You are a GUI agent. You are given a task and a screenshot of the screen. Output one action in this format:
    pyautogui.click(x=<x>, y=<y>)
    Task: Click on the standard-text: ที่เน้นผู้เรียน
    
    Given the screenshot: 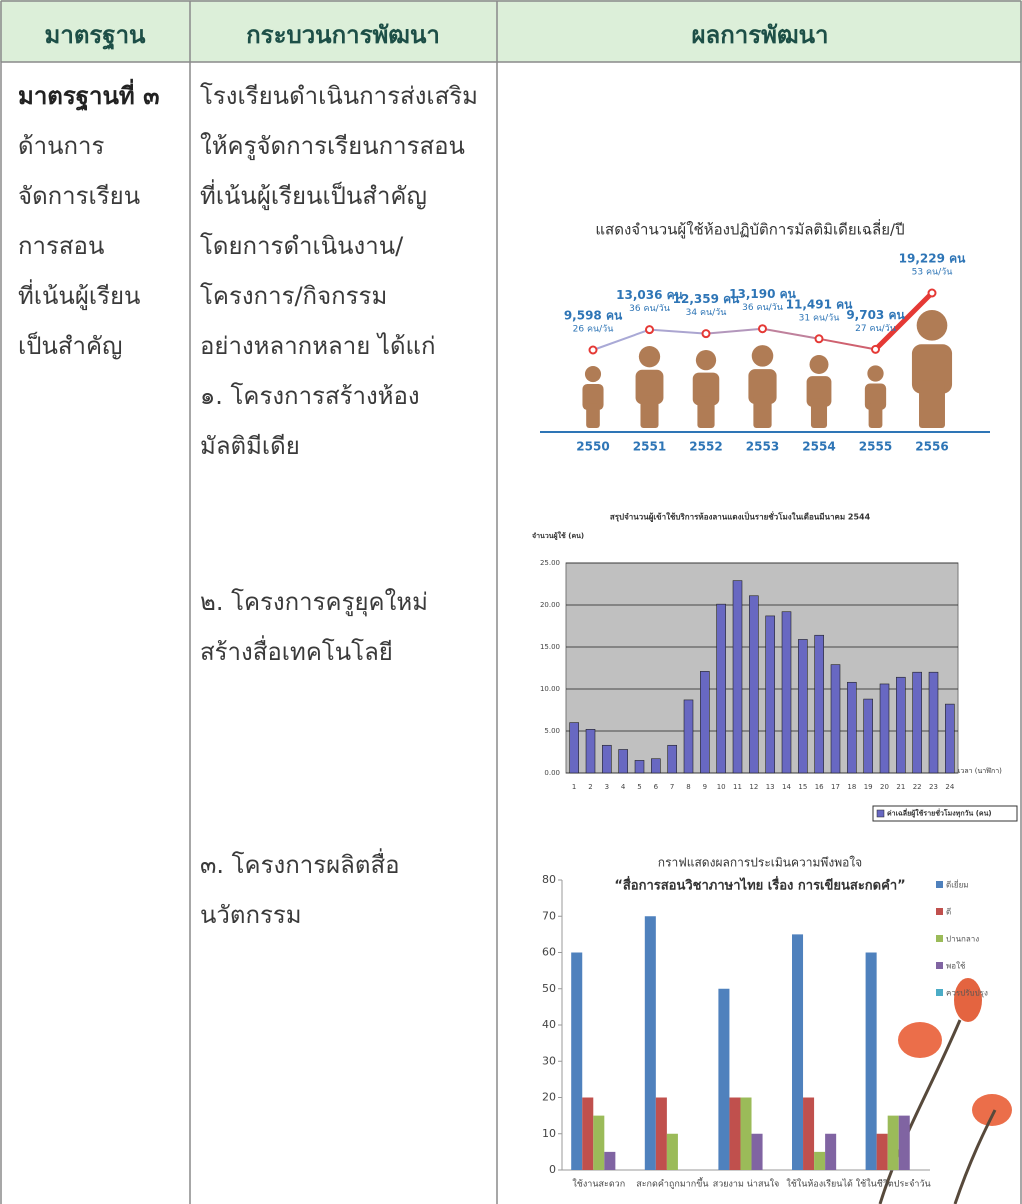 What is the action you would take?
    pyautogui.click(x=79, y=295)
    